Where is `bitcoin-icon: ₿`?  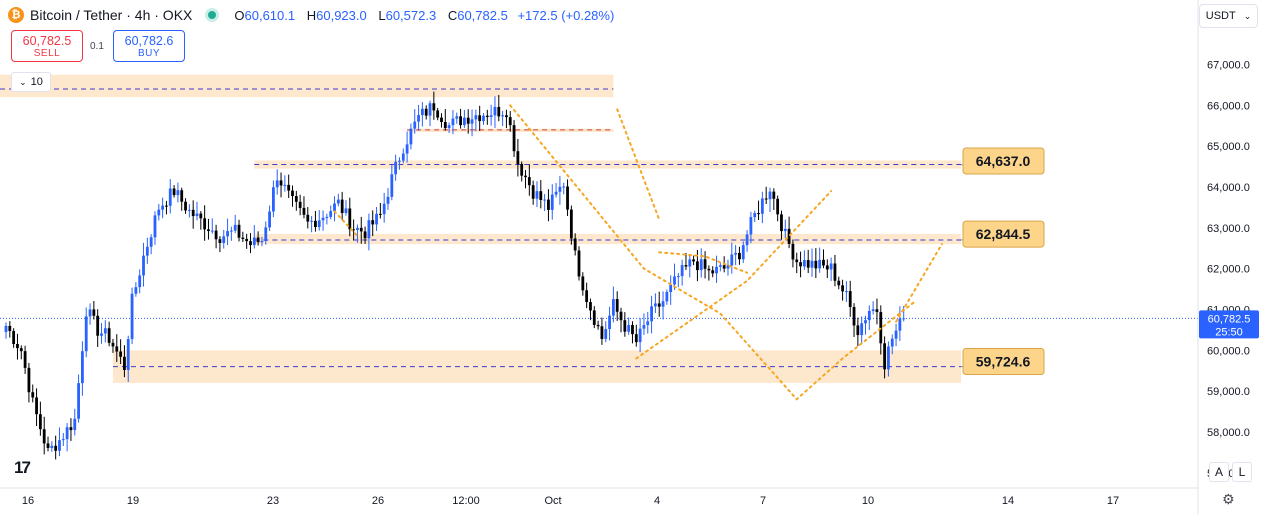
bitcoin-icon: ₿ is located at coordinates (16, 15).